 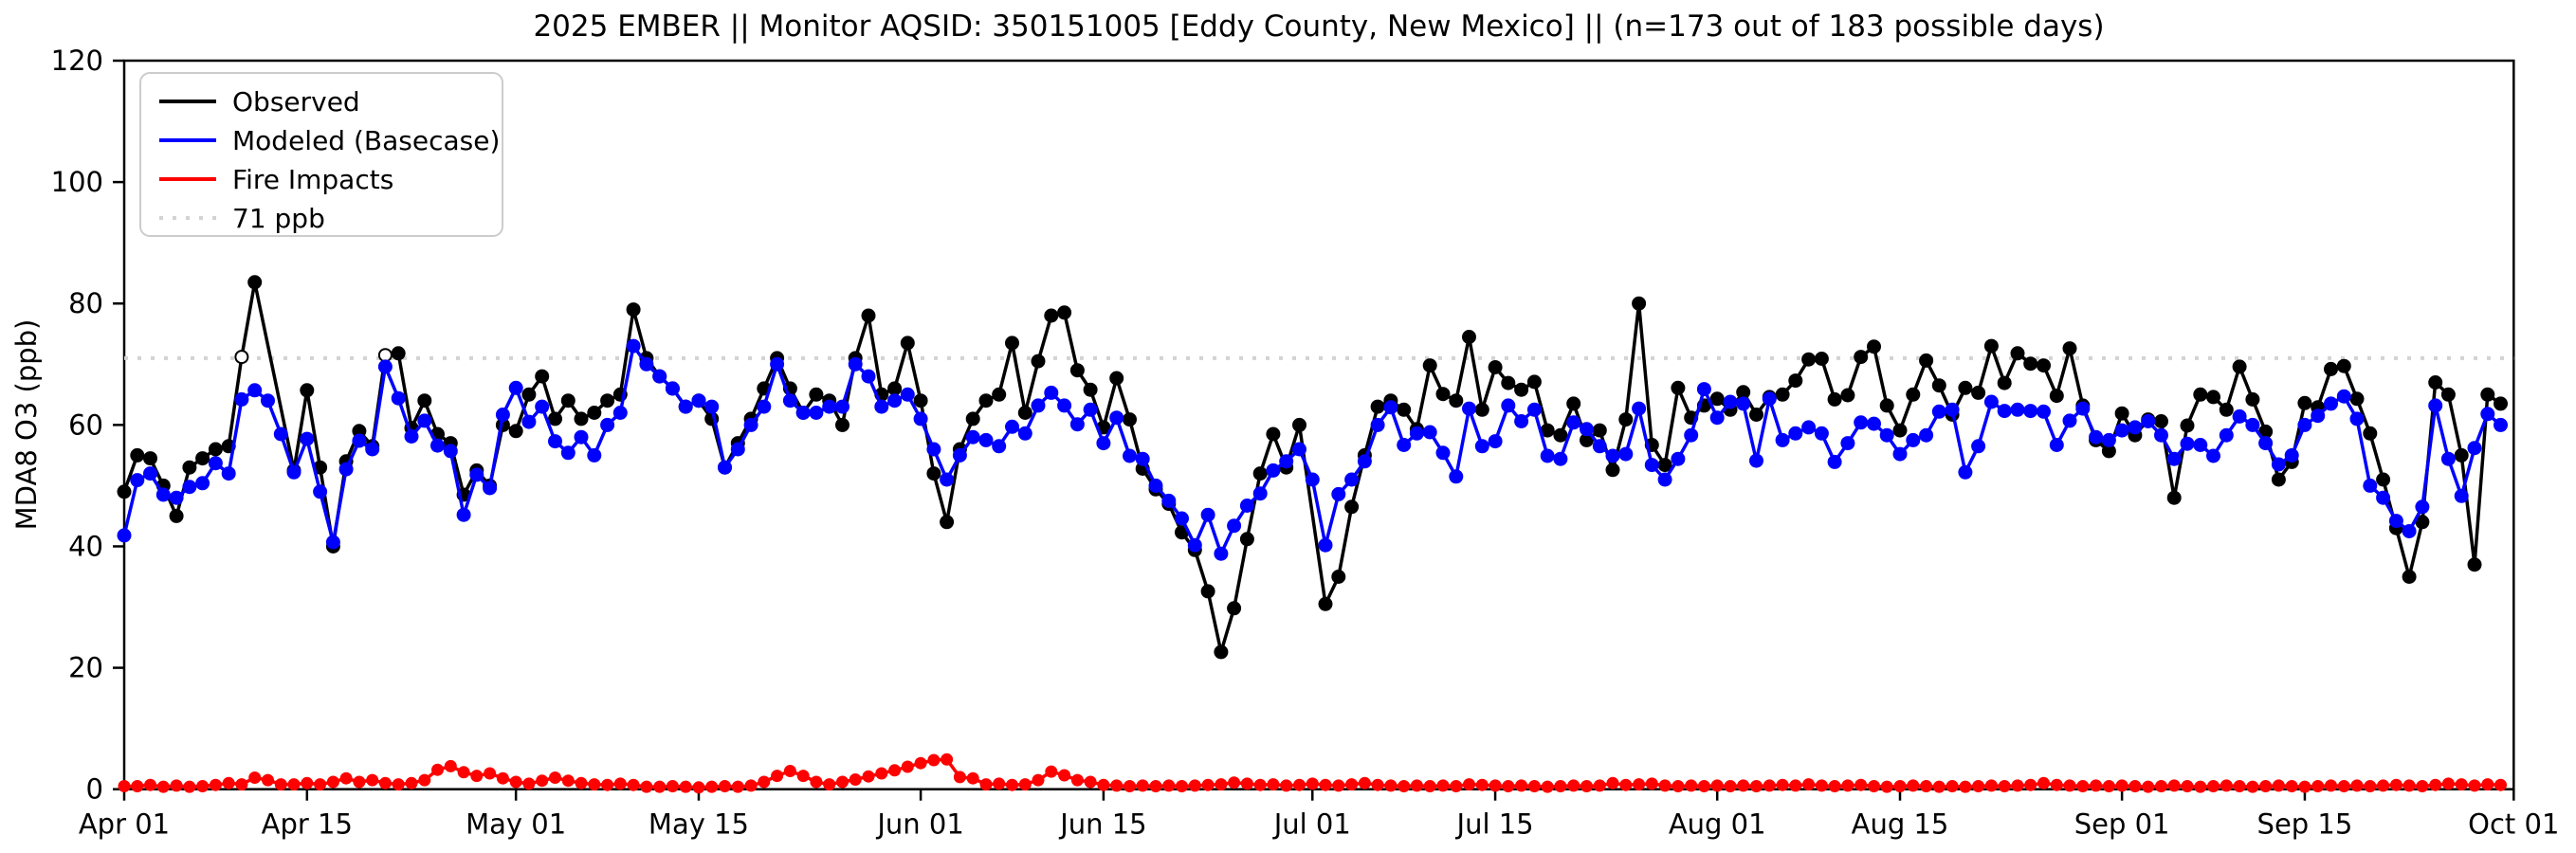 What do you see at coordinates (366, 140) in the screenshot?
I see `legend-label: Modeled (Basecase)` at bounding box center [366, 140].